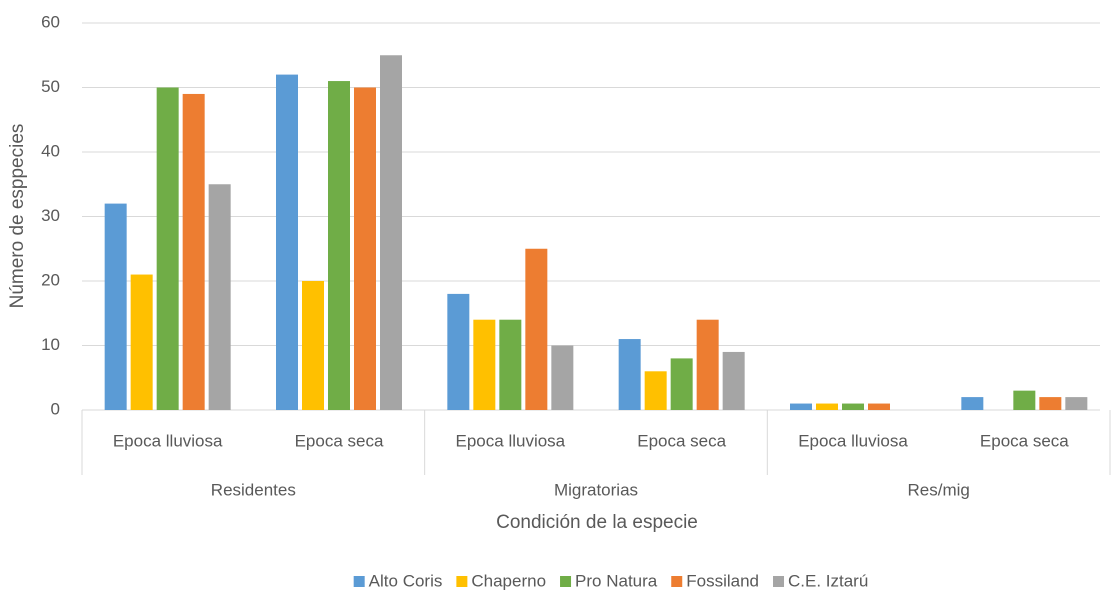 This screenshot has height=593, width=1115. What do you see at coordinates (616, 580) in the screenshot?
I see `legend-label: Pro Natura` at bounding box center [616, 580].